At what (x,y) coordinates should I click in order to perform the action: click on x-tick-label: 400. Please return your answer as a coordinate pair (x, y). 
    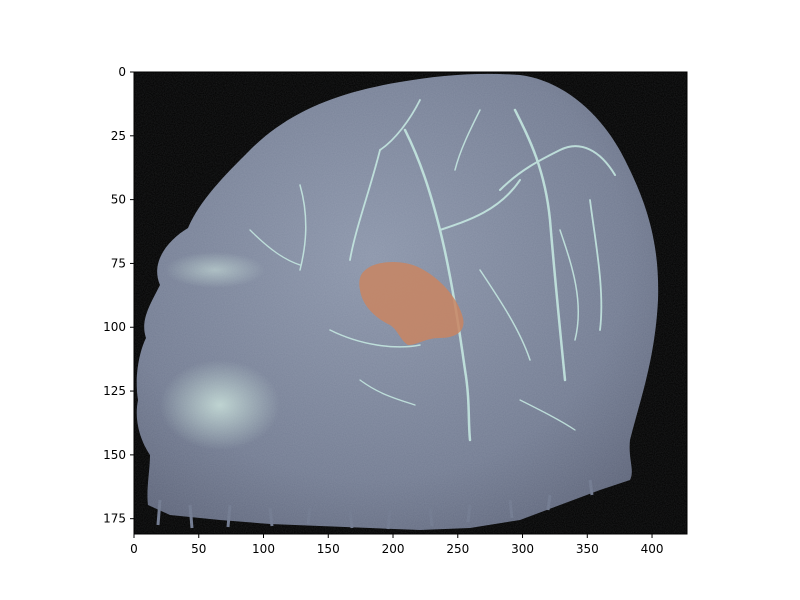
    Looking at the image, I should click on (652, 549).